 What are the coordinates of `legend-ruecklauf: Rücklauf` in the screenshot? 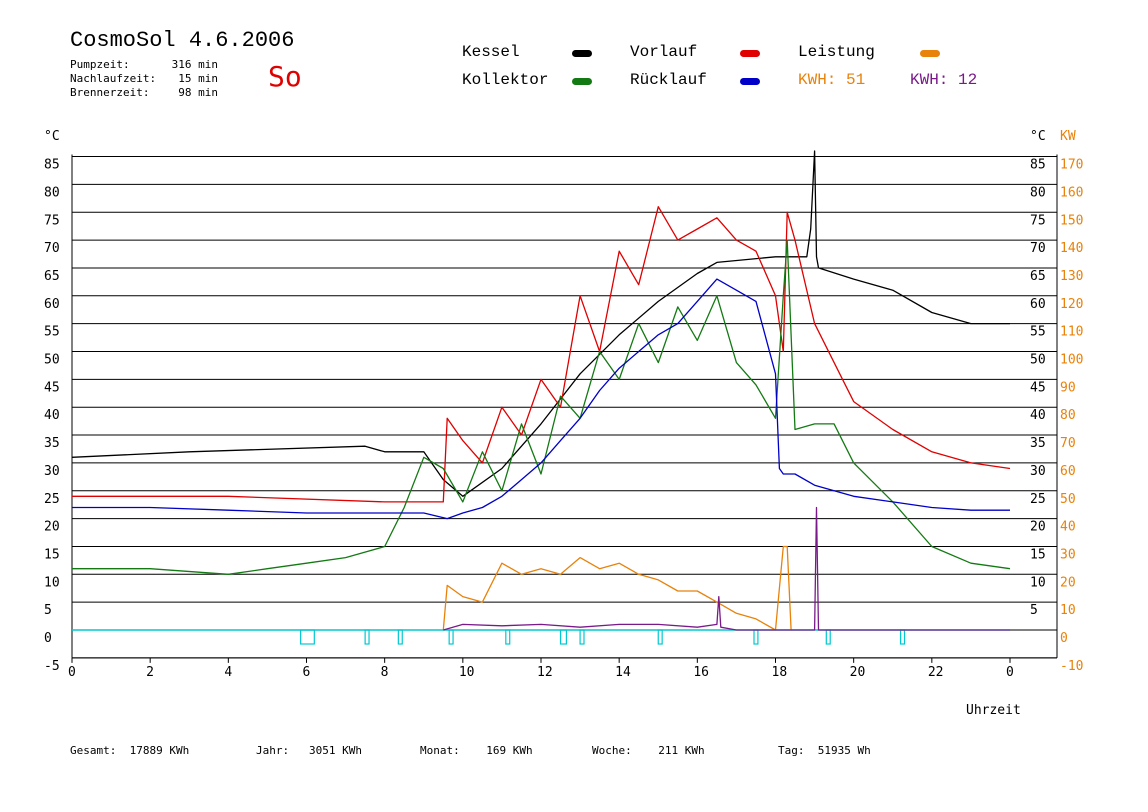 It's located at (668, 80).